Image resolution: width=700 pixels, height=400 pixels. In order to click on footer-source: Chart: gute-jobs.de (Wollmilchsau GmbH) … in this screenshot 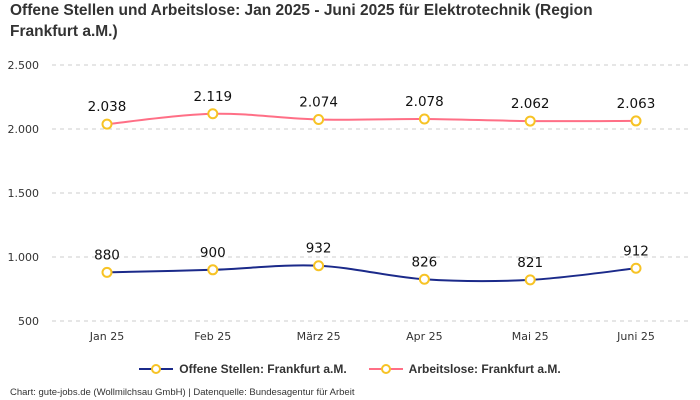, I will do `click(182, 392)`.